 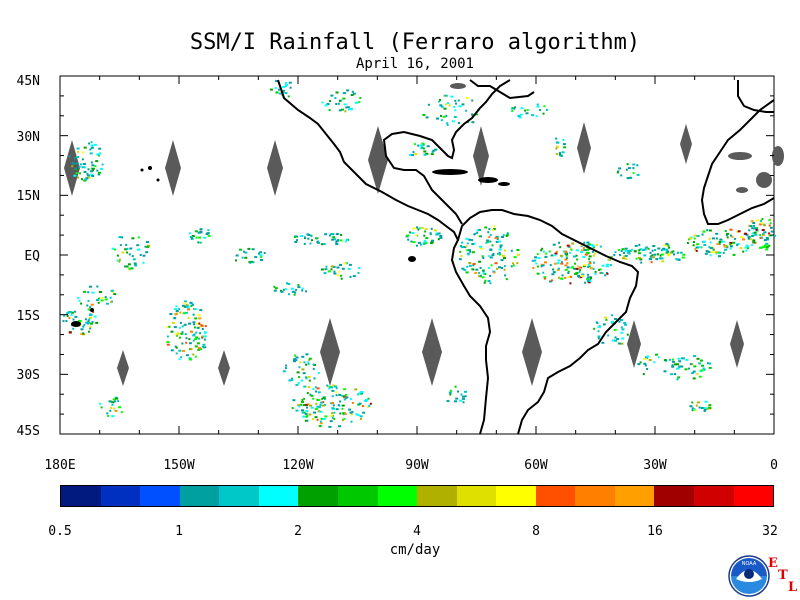 I want to click on etl-letter: T, so click(x=783, y=575).